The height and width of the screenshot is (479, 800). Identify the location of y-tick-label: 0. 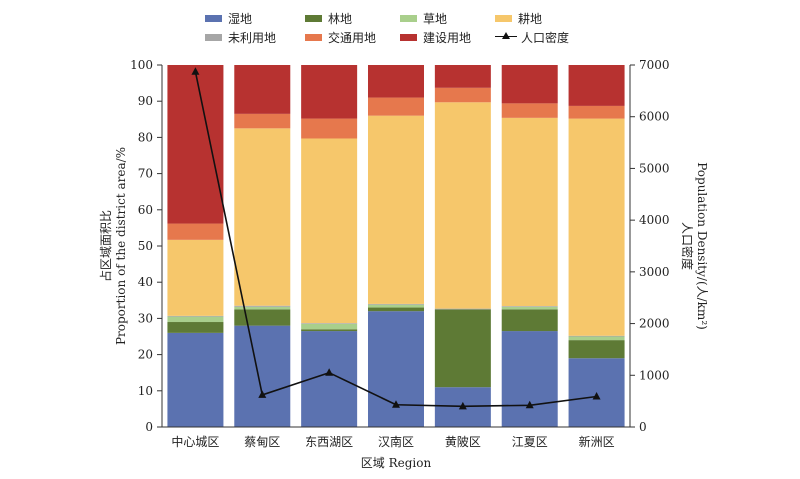
(149, 427).